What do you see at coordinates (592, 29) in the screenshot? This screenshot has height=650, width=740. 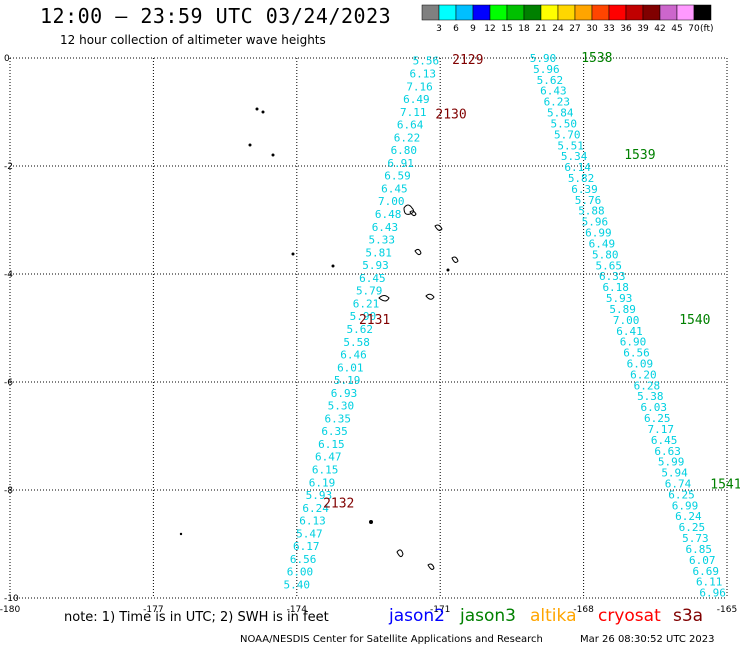 I see `legend-level-label: 30` at bounding box center [592, 29].